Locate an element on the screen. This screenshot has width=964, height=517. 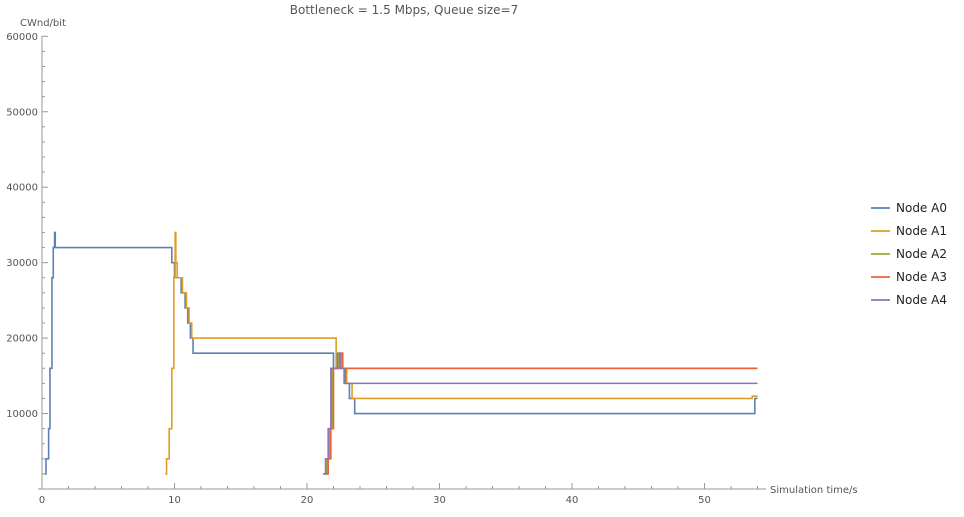
y-tick-label: 30000 is located at coordinates (22, 263).